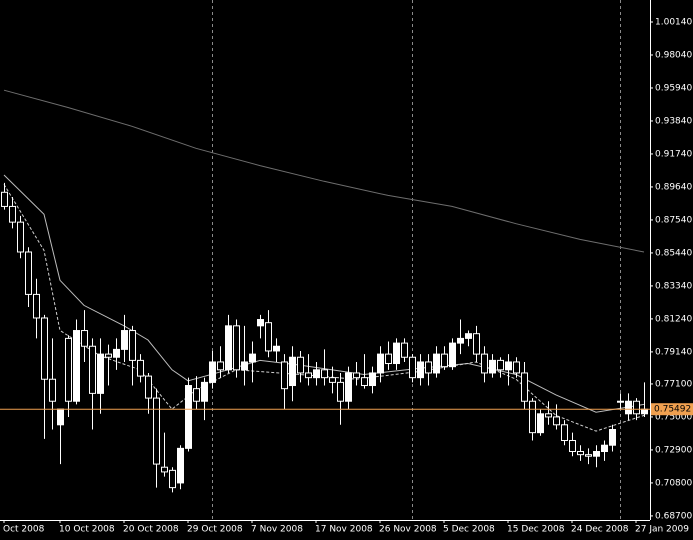 This screenshot has height=540, width=693. I want to click on y-tick-label: 0.79140, so click(673, 352).